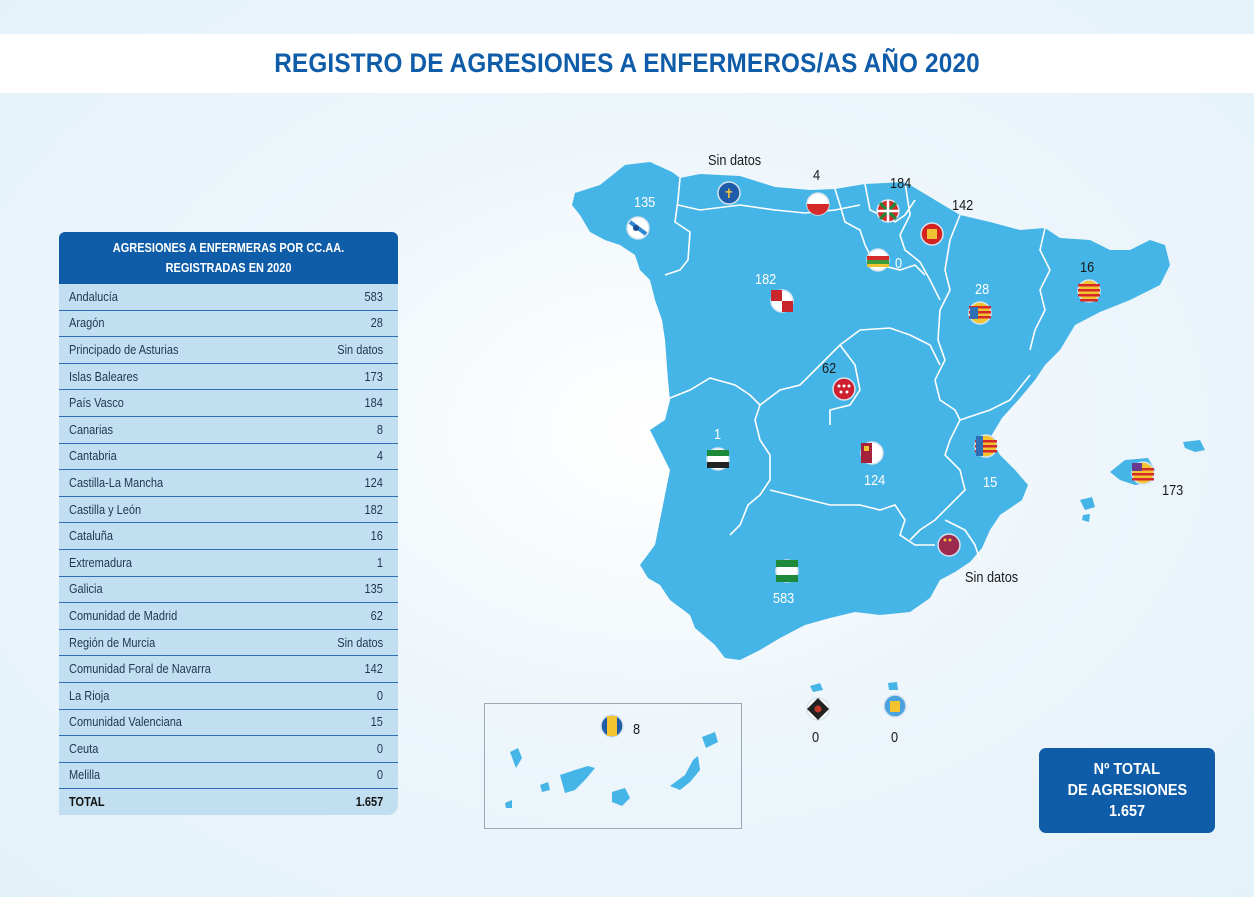 The height and width of the screenshot is (897, 1254). I want to click on label-andalucia: 583, so click(784, 598).